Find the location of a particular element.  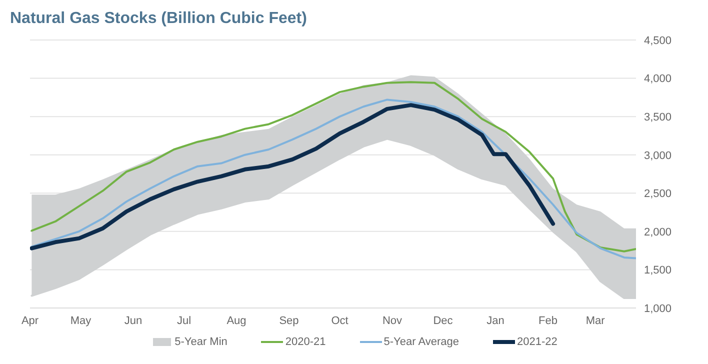

y-tick-label: 1,000 is located at coordinates (658, 308).